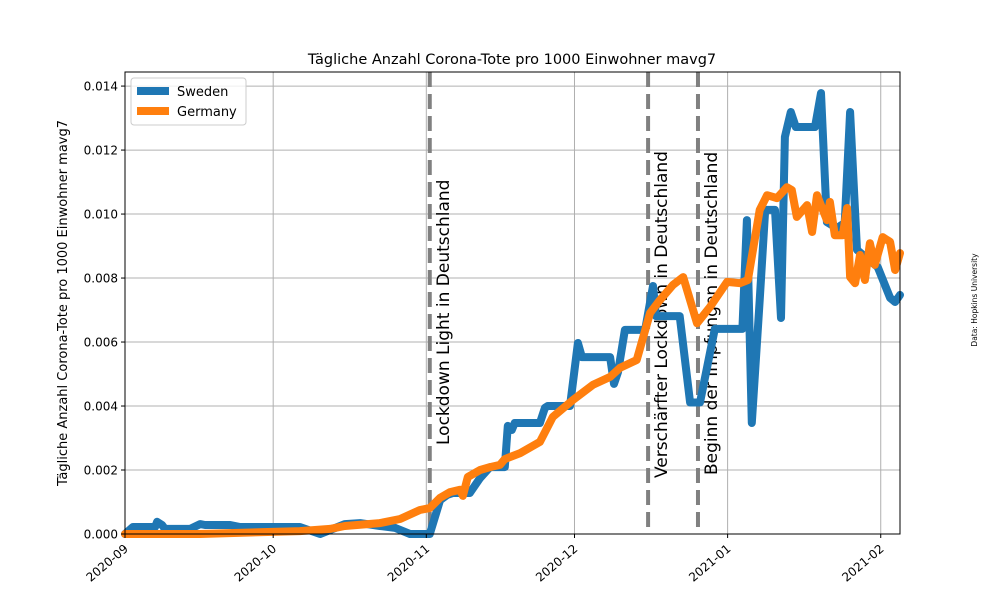 The height and width of the screenshot is (604, 1000). What do you see at coordinates (101, 471) in the screenshot?
I see `y-tick-label: 0.002` at bounding box center [101, 471].